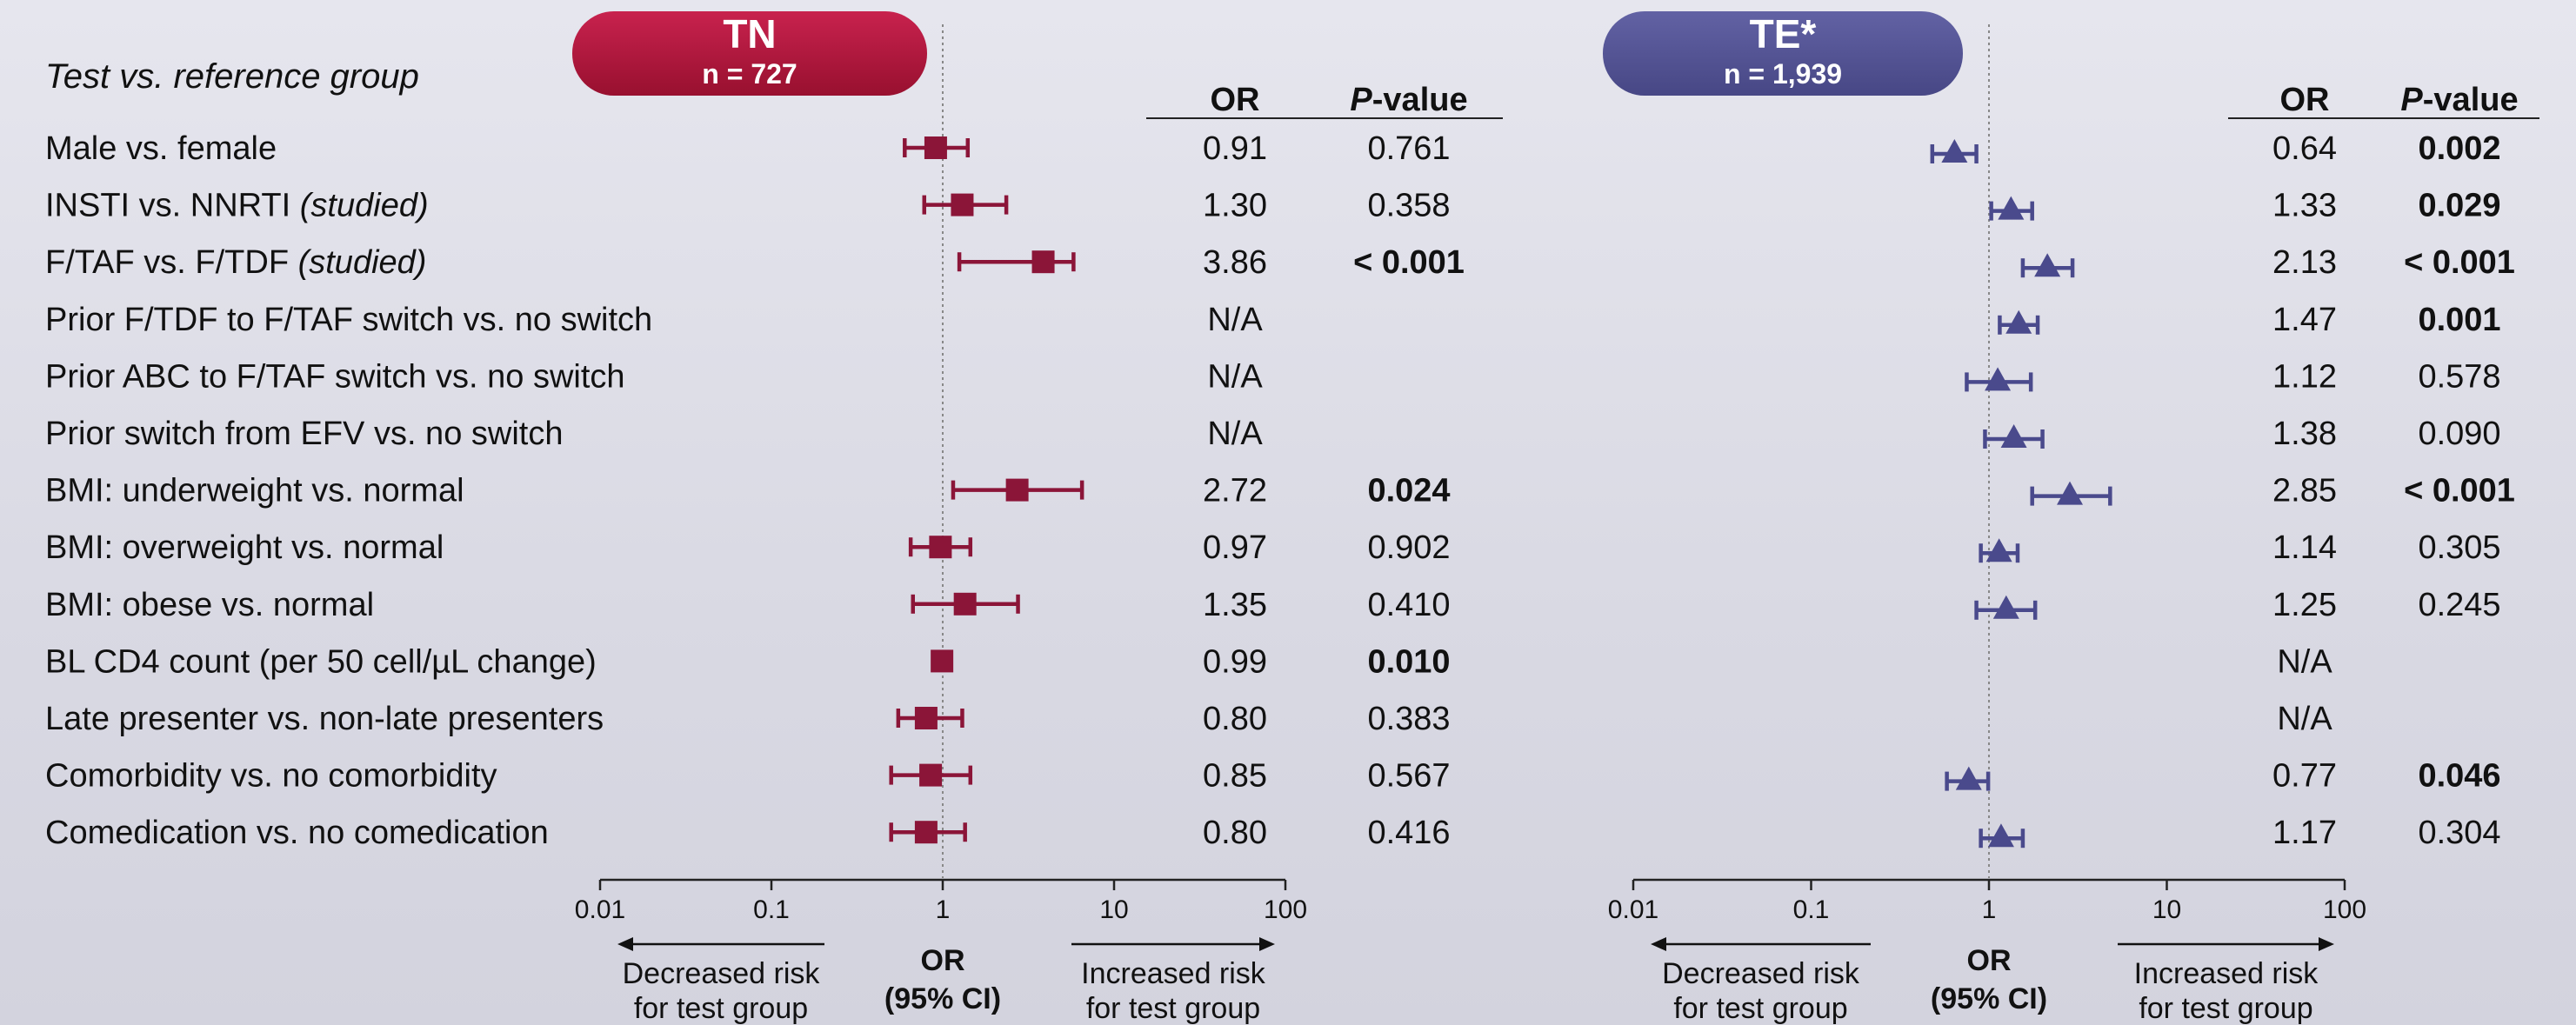 This screenshot has height=1025, width=2576. I want to click on row-label: F/TAF vs. F/TDF (studied), so click(235, 262).